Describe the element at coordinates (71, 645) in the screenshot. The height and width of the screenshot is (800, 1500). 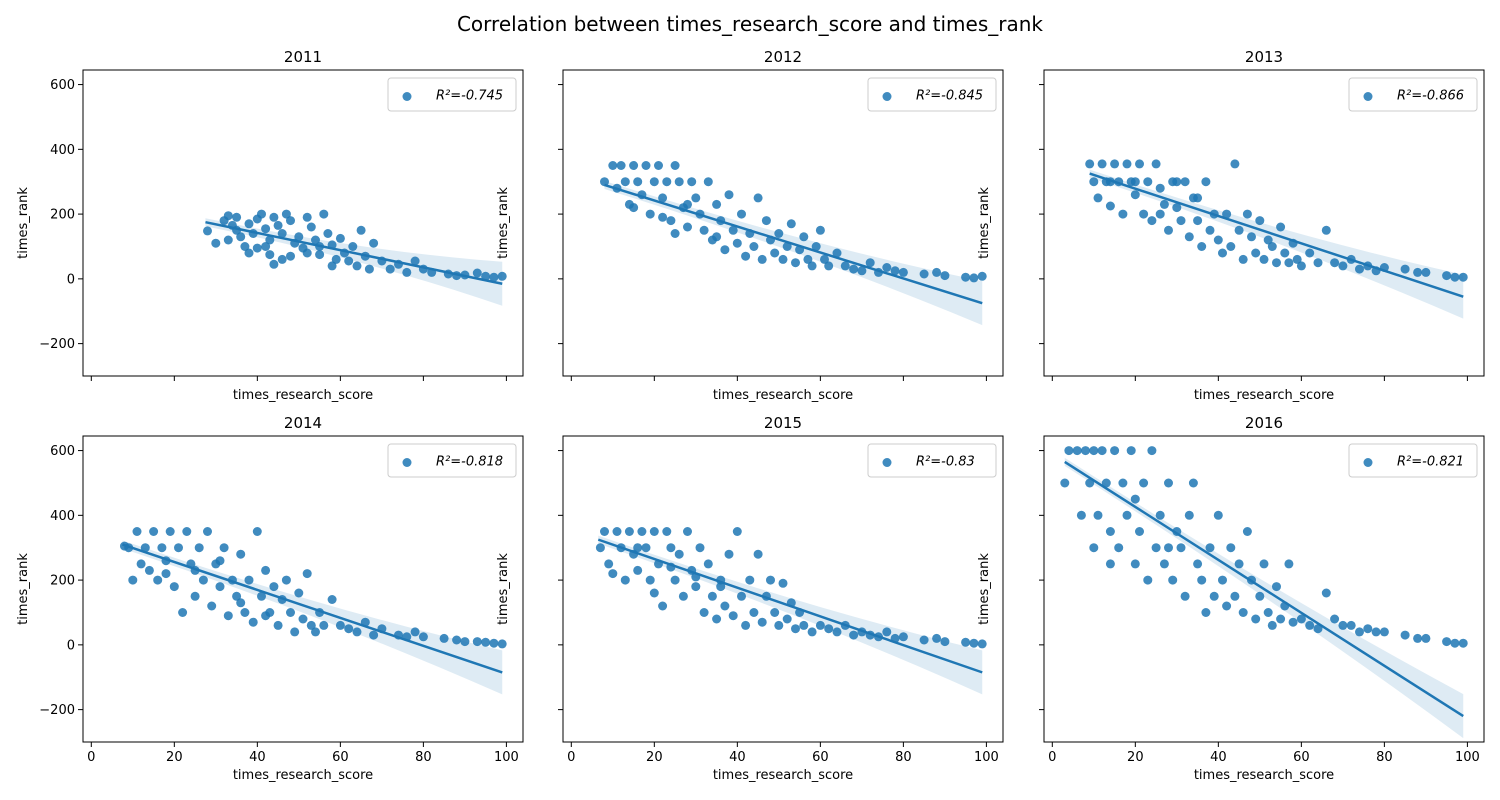
I see `y-tick-label: 0` at that location.